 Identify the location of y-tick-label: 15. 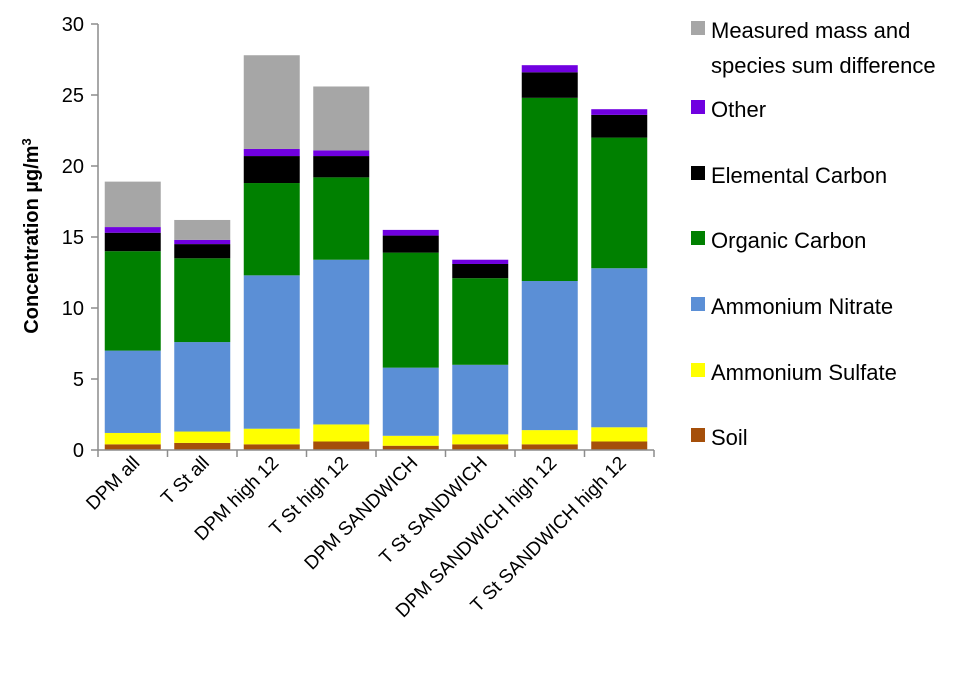
(73, 238).